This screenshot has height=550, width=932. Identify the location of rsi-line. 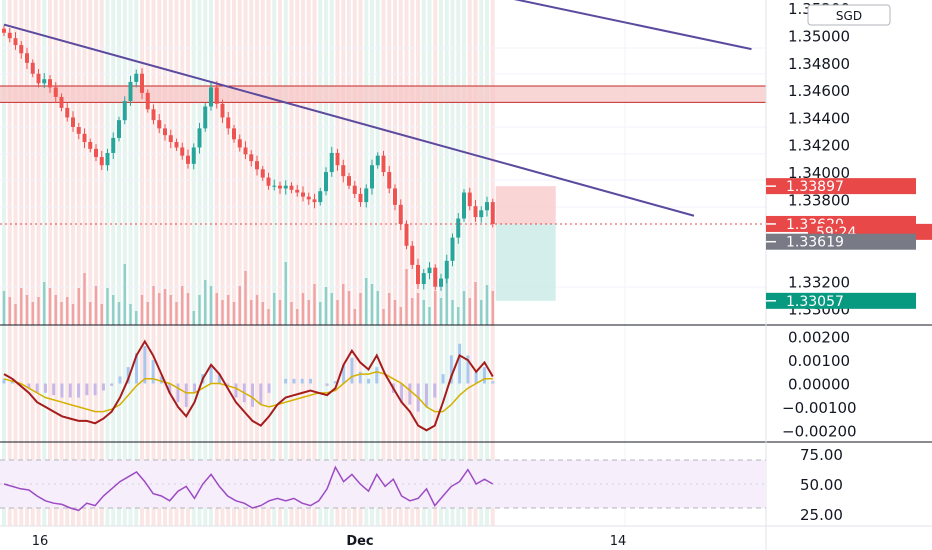
(248, 488).